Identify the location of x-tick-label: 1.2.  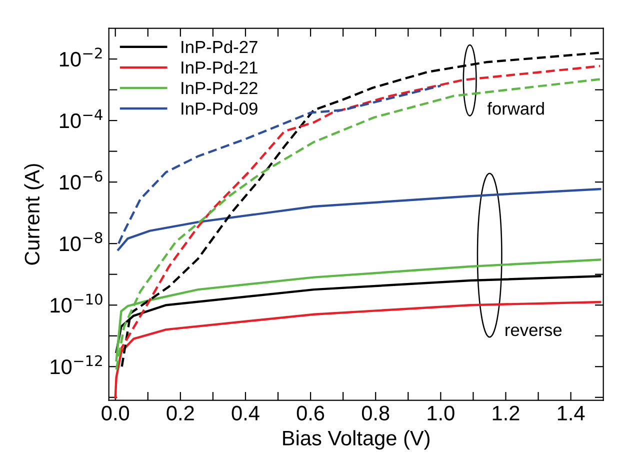
(506, 413).